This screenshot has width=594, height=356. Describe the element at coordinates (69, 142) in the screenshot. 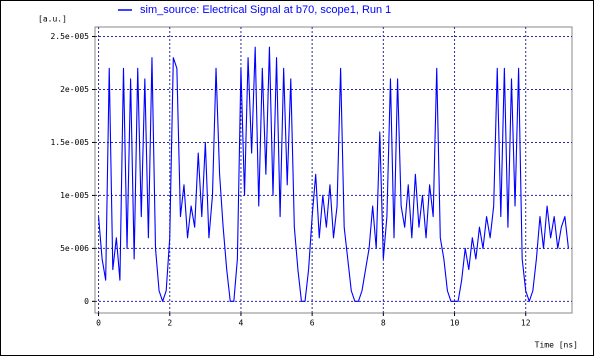

I see `y-tick-label: 1.5e-005` at that location.